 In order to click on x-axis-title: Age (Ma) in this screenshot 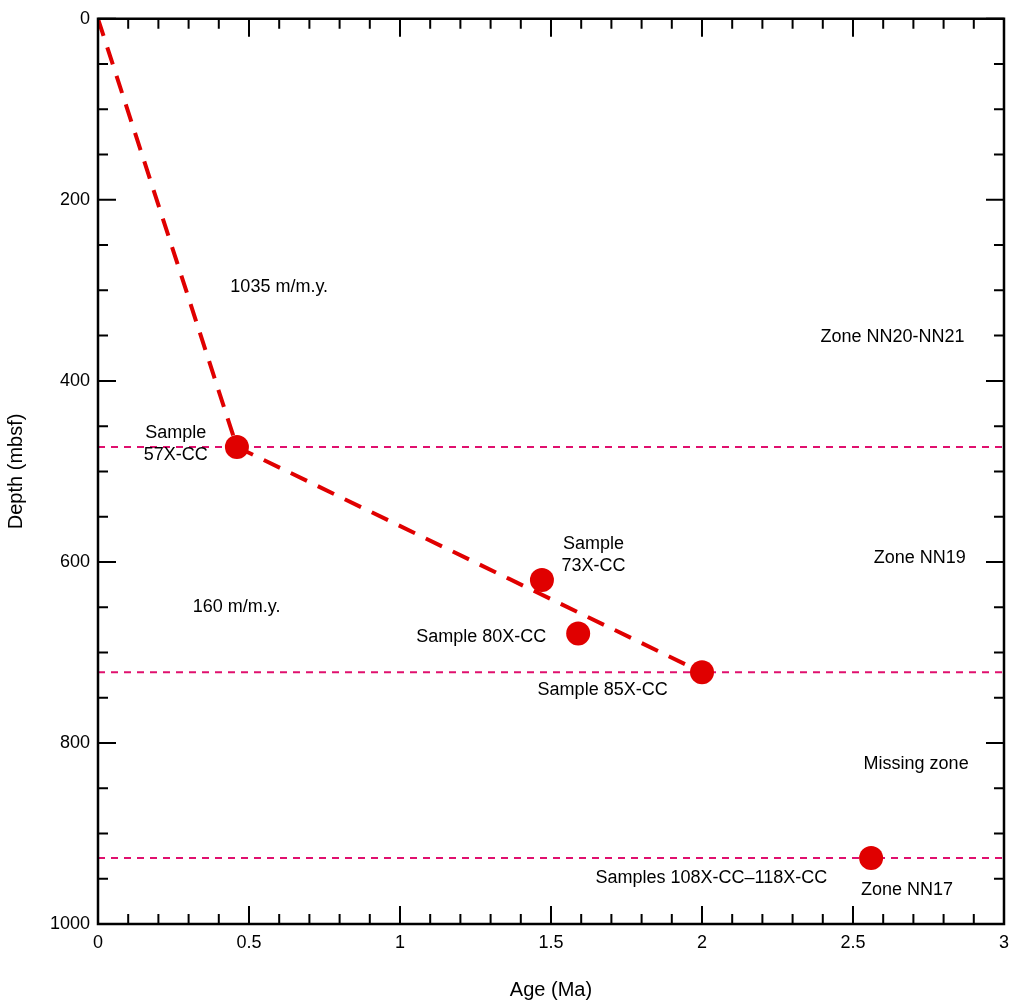, I will do `click(551, 988)`.